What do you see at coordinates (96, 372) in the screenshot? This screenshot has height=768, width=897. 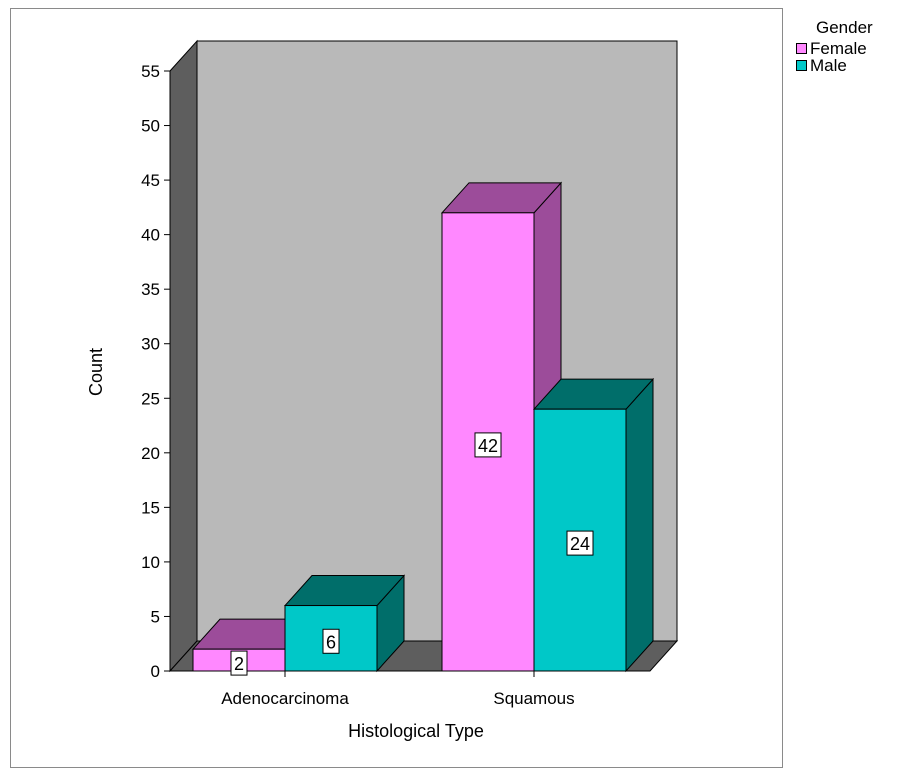 I see `y-axis-title: Count` at bounding box center [96, 372].